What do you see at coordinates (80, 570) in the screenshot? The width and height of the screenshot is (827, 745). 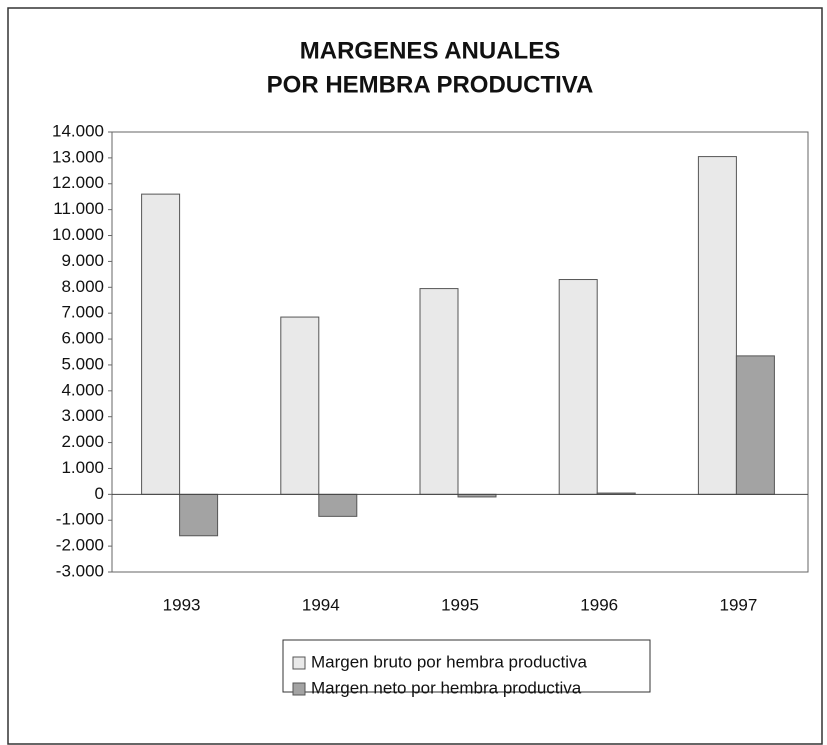 I see `y-tick-label: -3.000` at bounding box center [80, 570].